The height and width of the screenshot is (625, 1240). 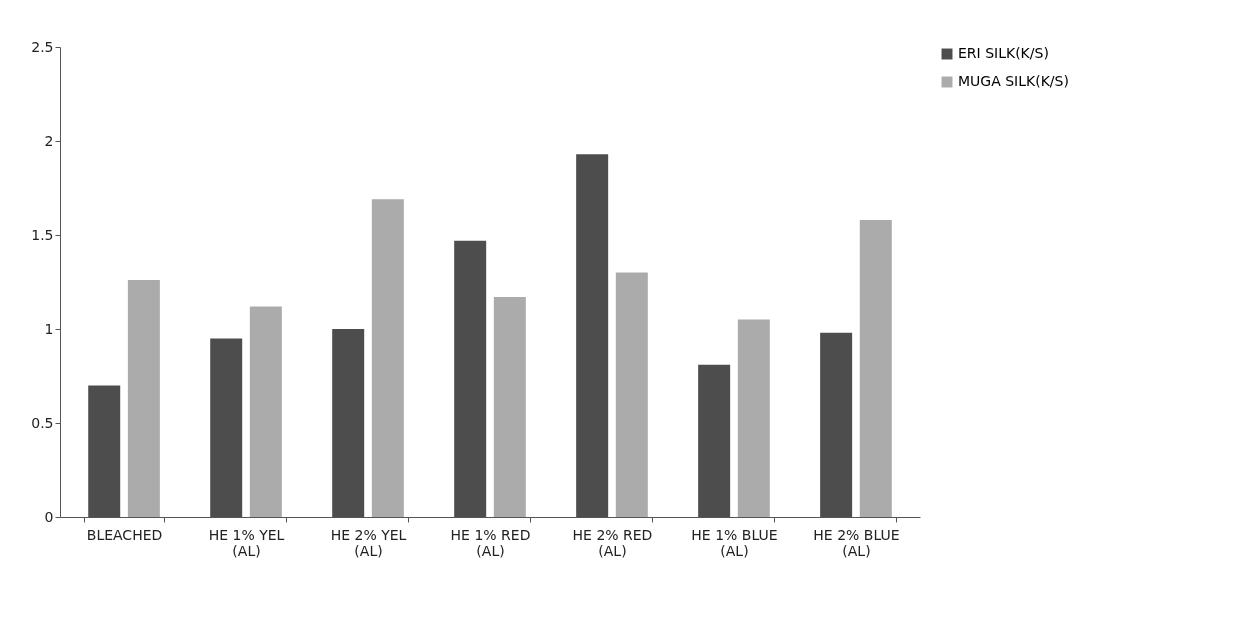 What do you see at coordinates (734, 542) in the screenshot?
I see `x-tick-label: HE 1% BLUE (AL)` at bounding box center [734, 542].